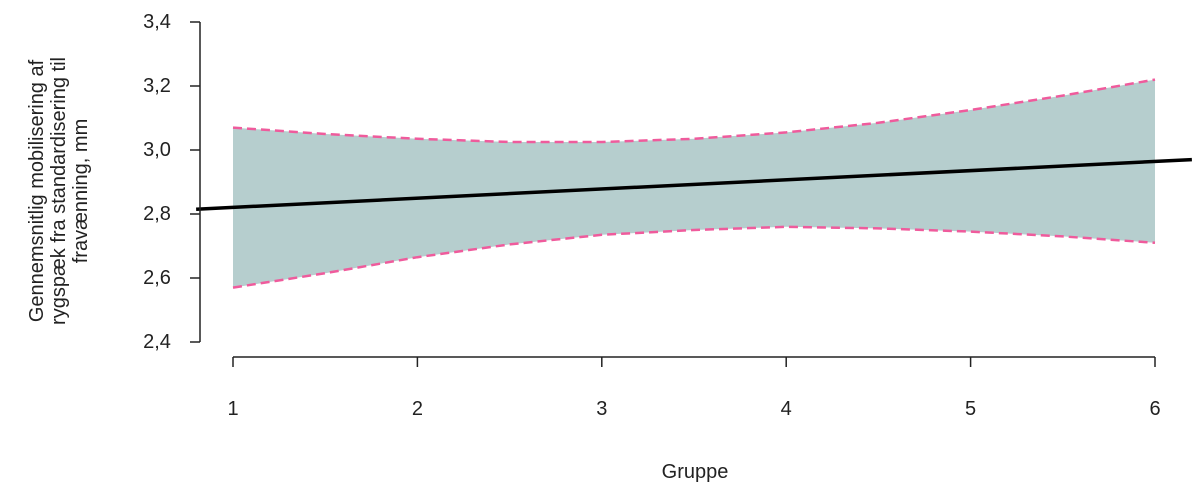 The height and width of the screenshot is (487, 1193). Describe the element at coordinates (157, 86) in the screenshot. I see `y-tick-label: 3,2` at that location.